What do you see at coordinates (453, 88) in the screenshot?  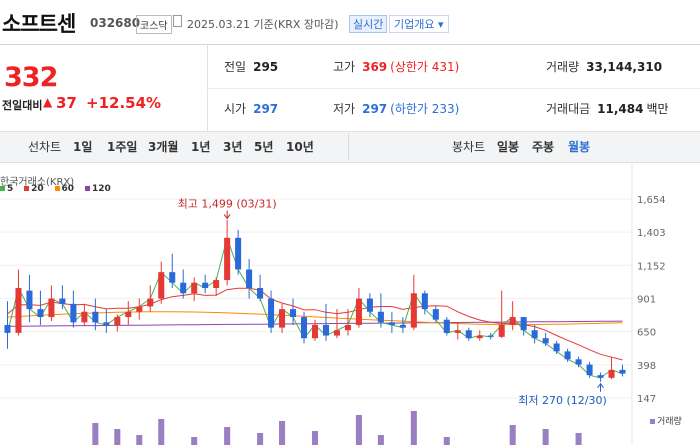 I see `stats-divider` at bounding box center [453, 88].